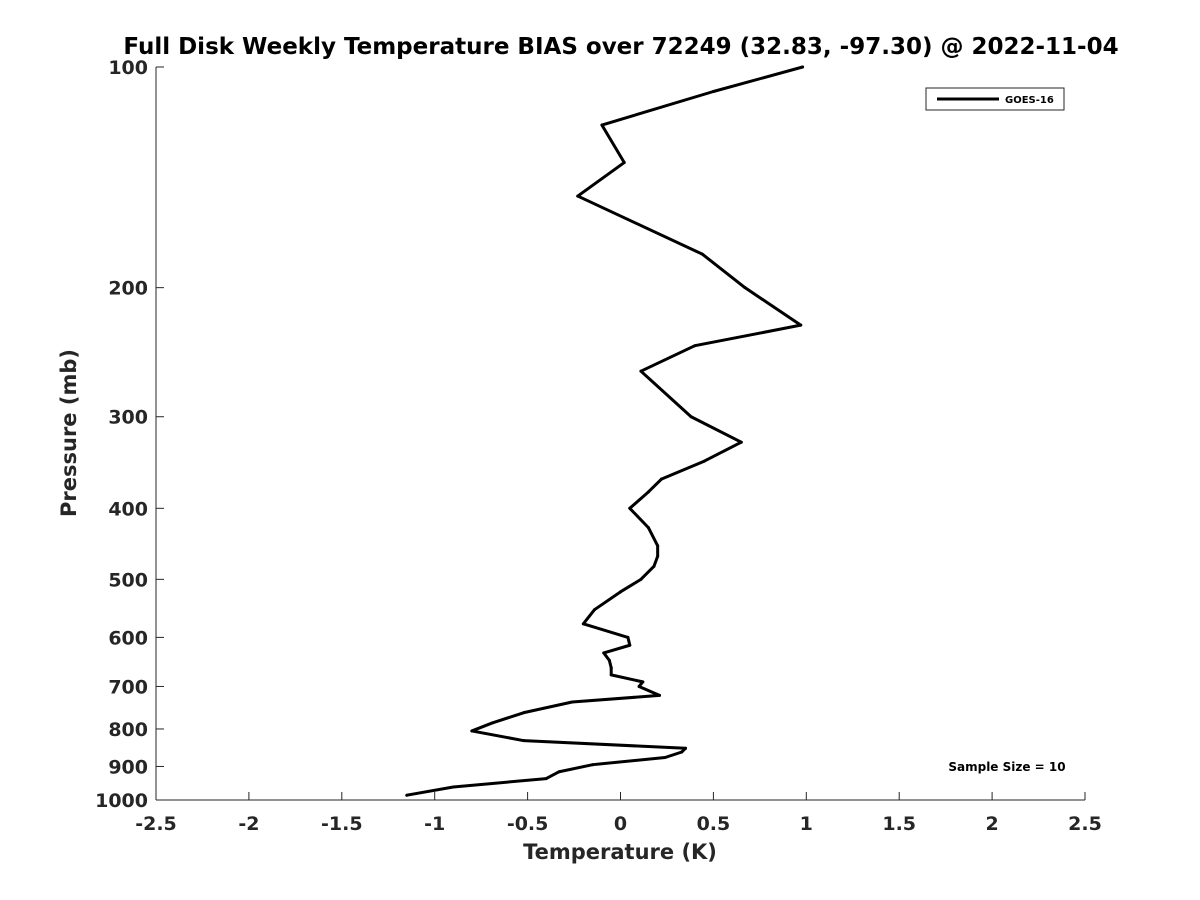 The height and width of the screenshot is (900, 1200). Describe the element at coordinates (806, 824) in the screenshot. I see `x-tick-label: 1` at that location.